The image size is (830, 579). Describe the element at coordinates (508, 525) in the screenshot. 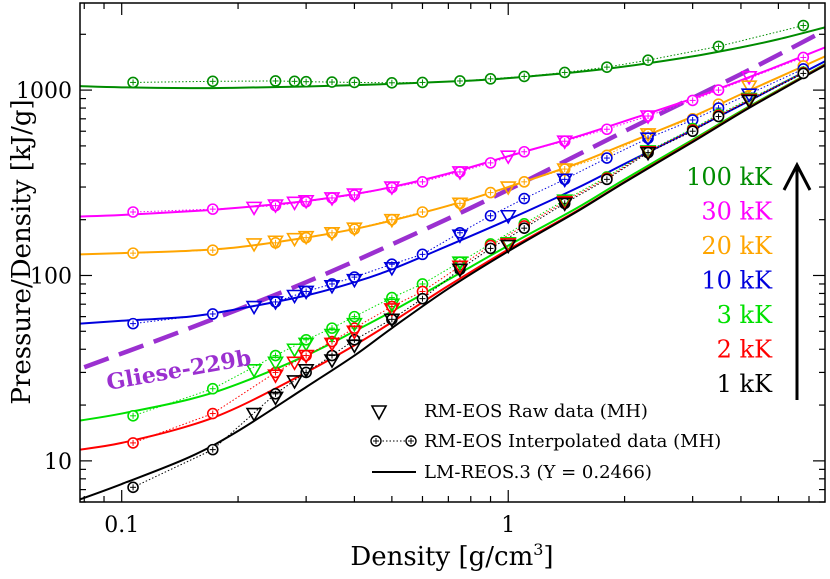

I see `x-tick-label: 1` at that location.